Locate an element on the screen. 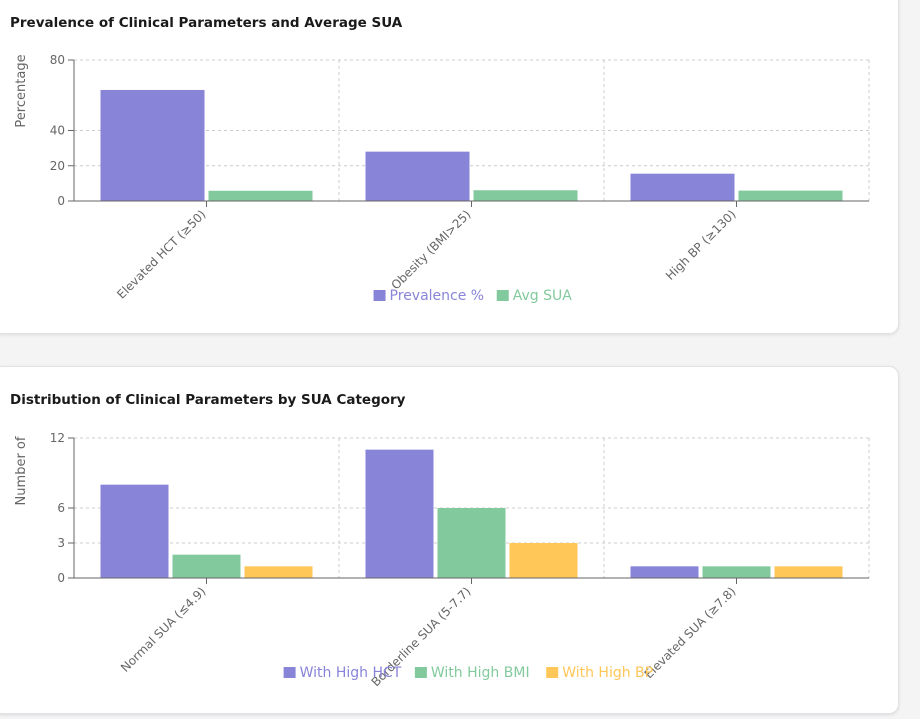 The width and height of the screenshot is (920, 719). y-tick-label: 12 is located at coordinates (57, 438).